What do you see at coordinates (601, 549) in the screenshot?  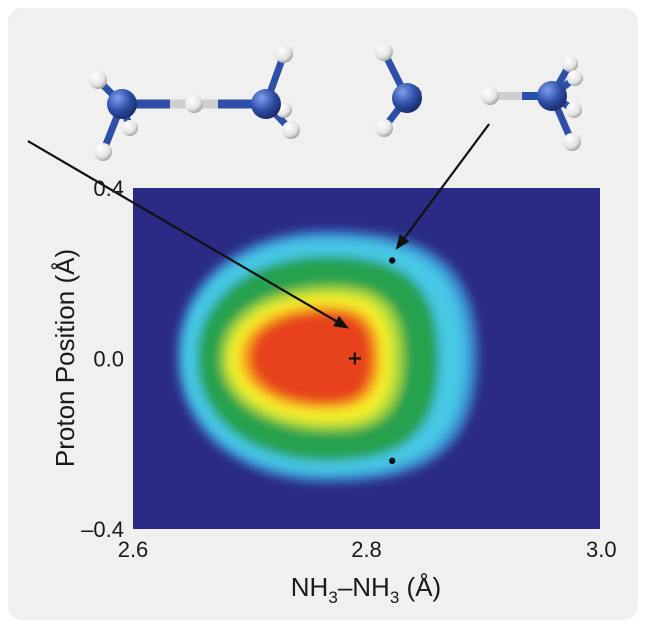 I see `x-tick-label: 3.0` at bounding box center [601, 549].